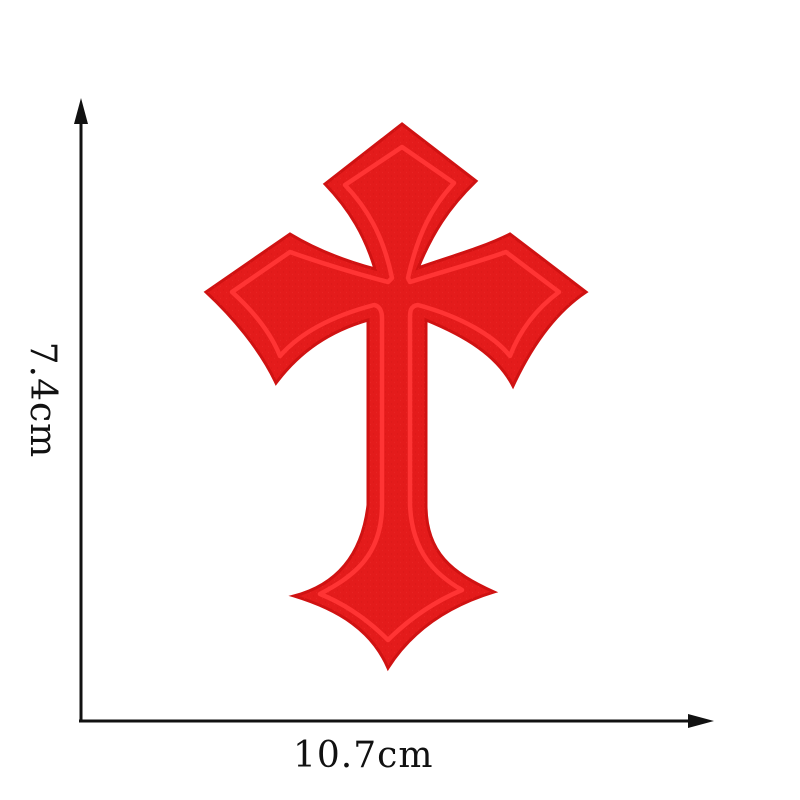 The height and width of the screenshot is (800, 800). What do you see at coordinates (81, 111) in the screenshot?
I see `up-arrow-icon` at bounding box center [81, 111].